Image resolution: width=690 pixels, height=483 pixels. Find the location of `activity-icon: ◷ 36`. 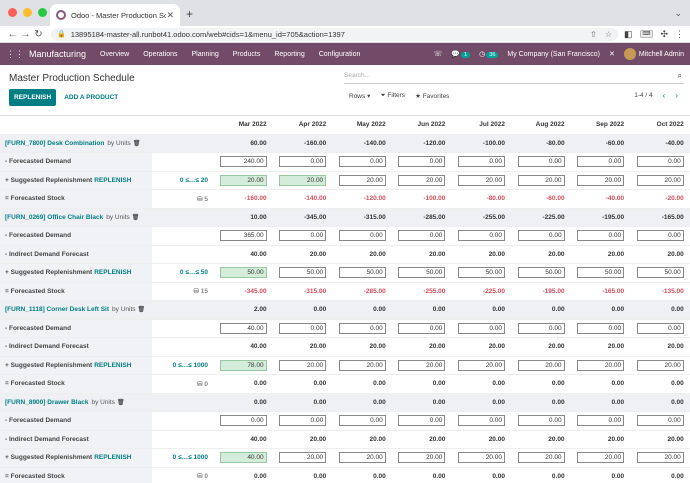

activity-icon: ◷ 36 is located at coordinates (489, 54).